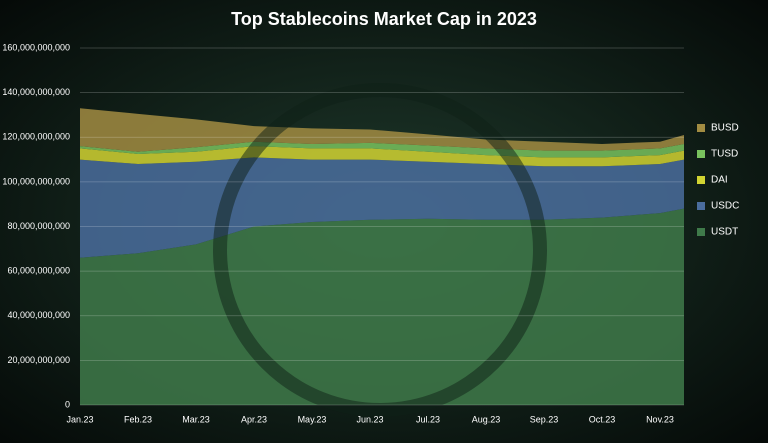 The image size is (768, 443). Describe the element at coordinates (67, 404) in the screenshot. I see `y-tick-label: 0` at that location.